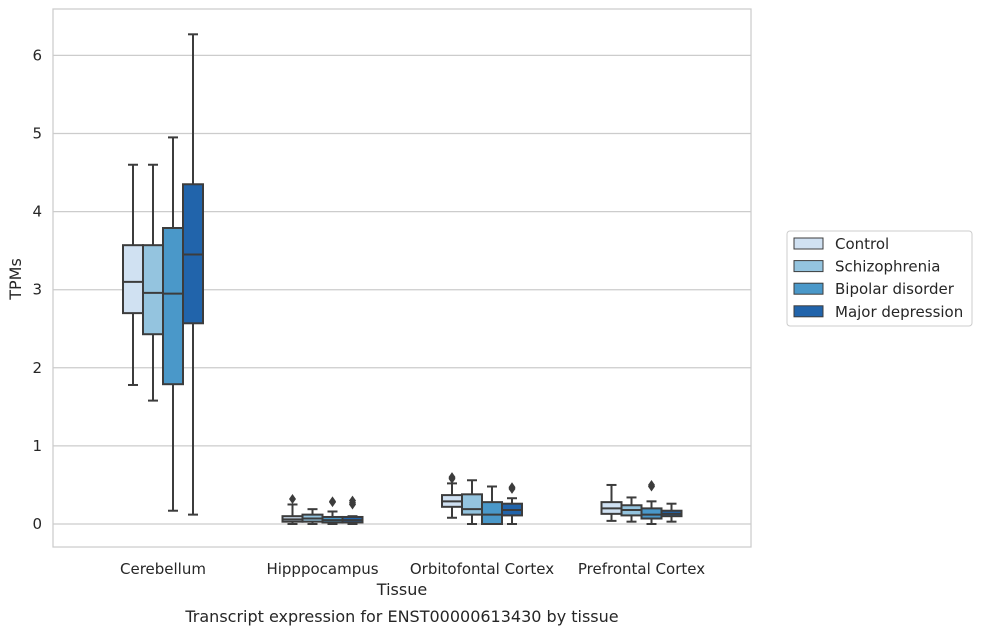 This screenshot has height=634, width=983. Describe the element at coordinates (322, 569) in the screenshot. I see `x-tick-label: Hipppocampus` at that location.